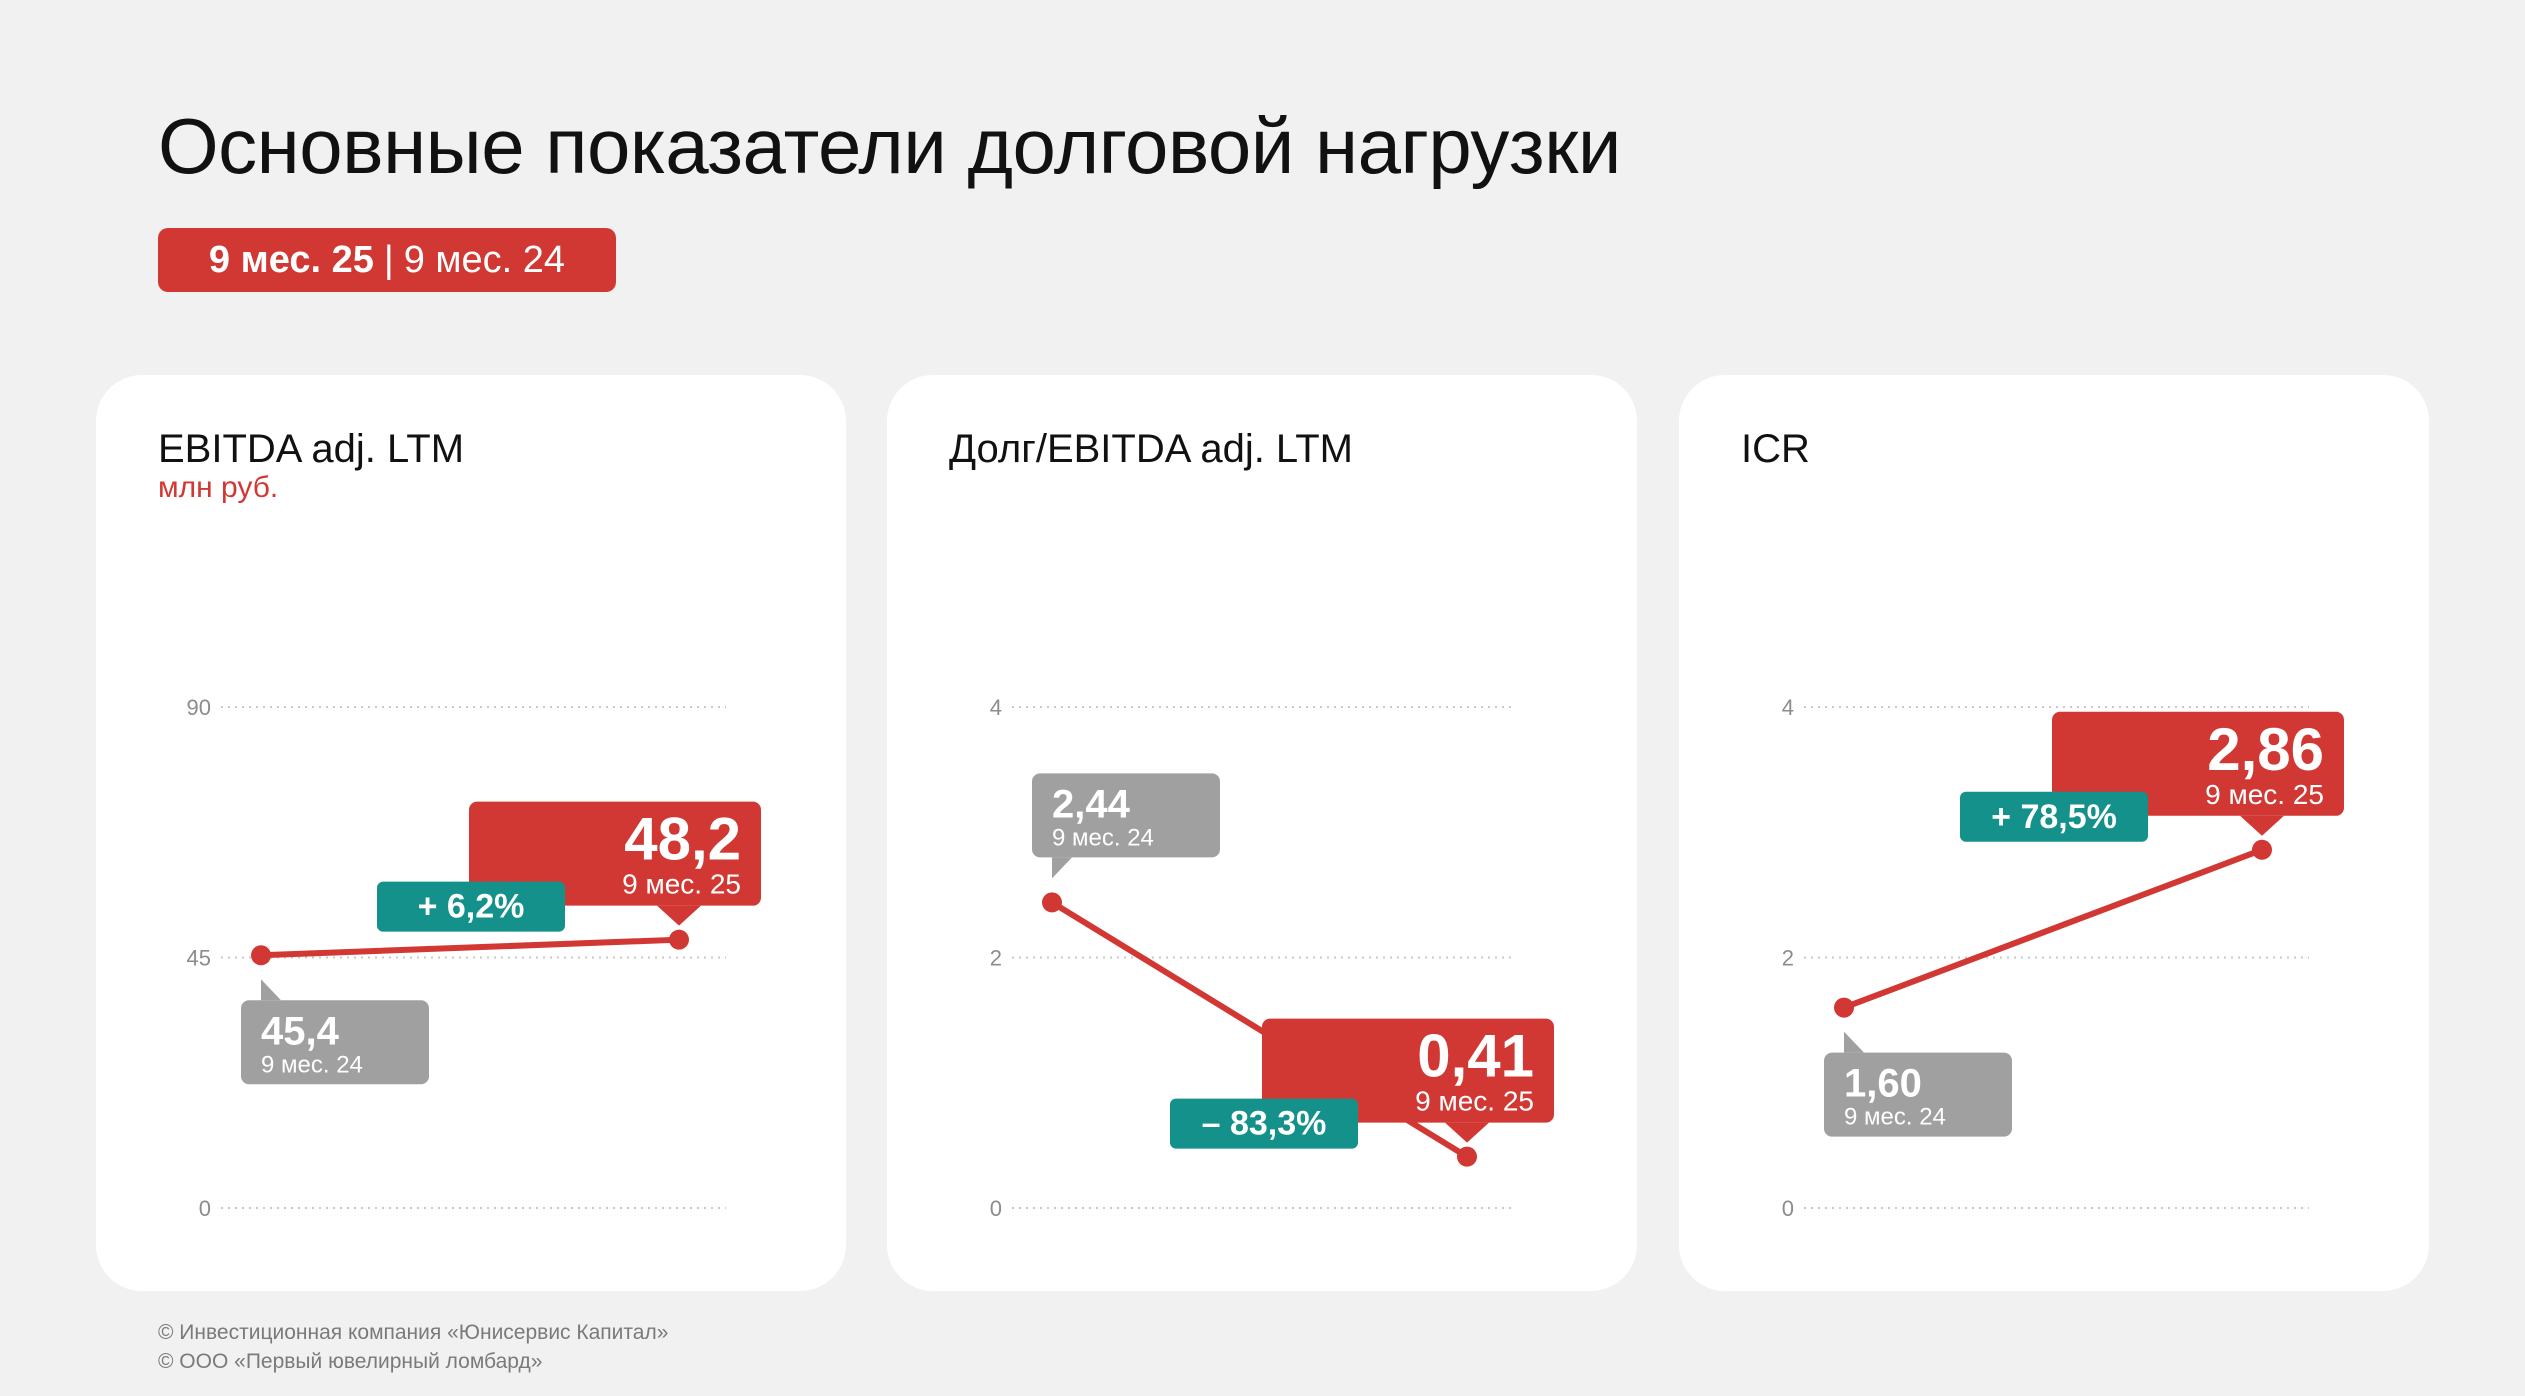 Image resolution: width=2525 pixels, height=1396 pixels. Describe the element at coordinates (889, 146) in the screenshot. I see `page-title: Основные показатели долговой нагрузки` at that location.